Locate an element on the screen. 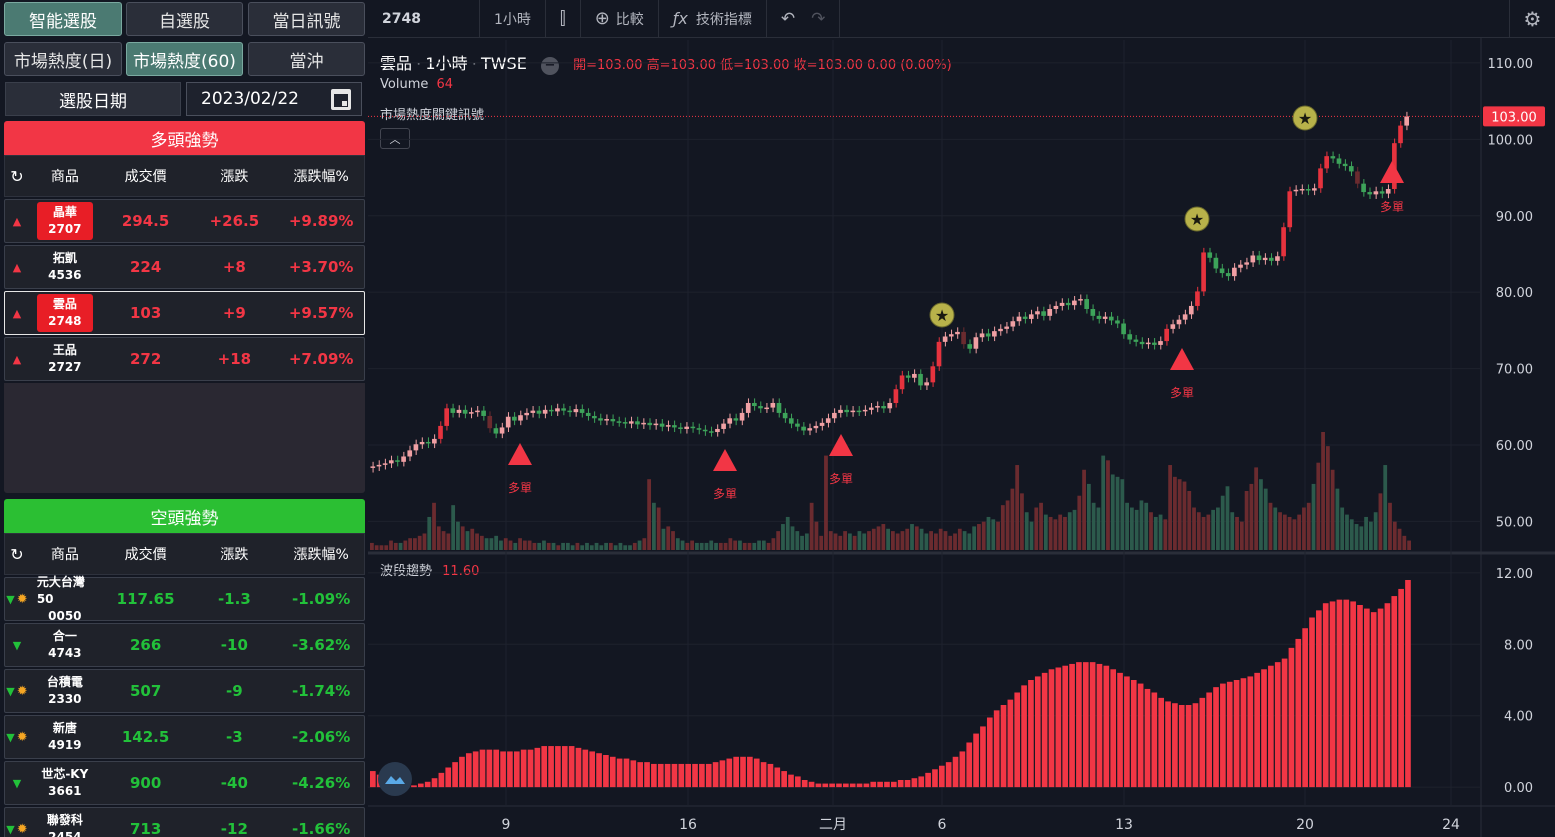  tab-day-trade: 當沖 is located at coordinates (306, 59).